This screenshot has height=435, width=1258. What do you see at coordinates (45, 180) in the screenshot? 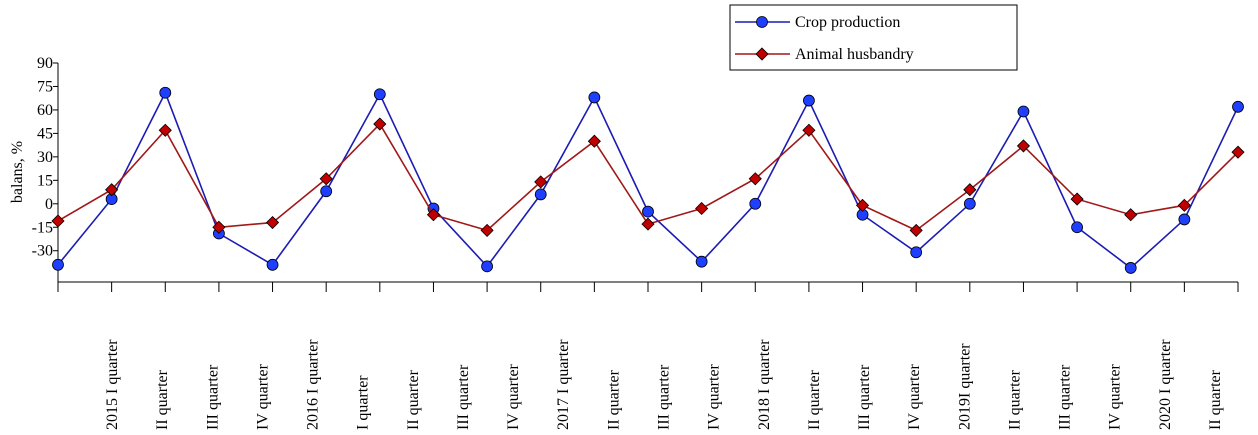
I see `y-tick-label: 15` at bounding box center [45, 180].